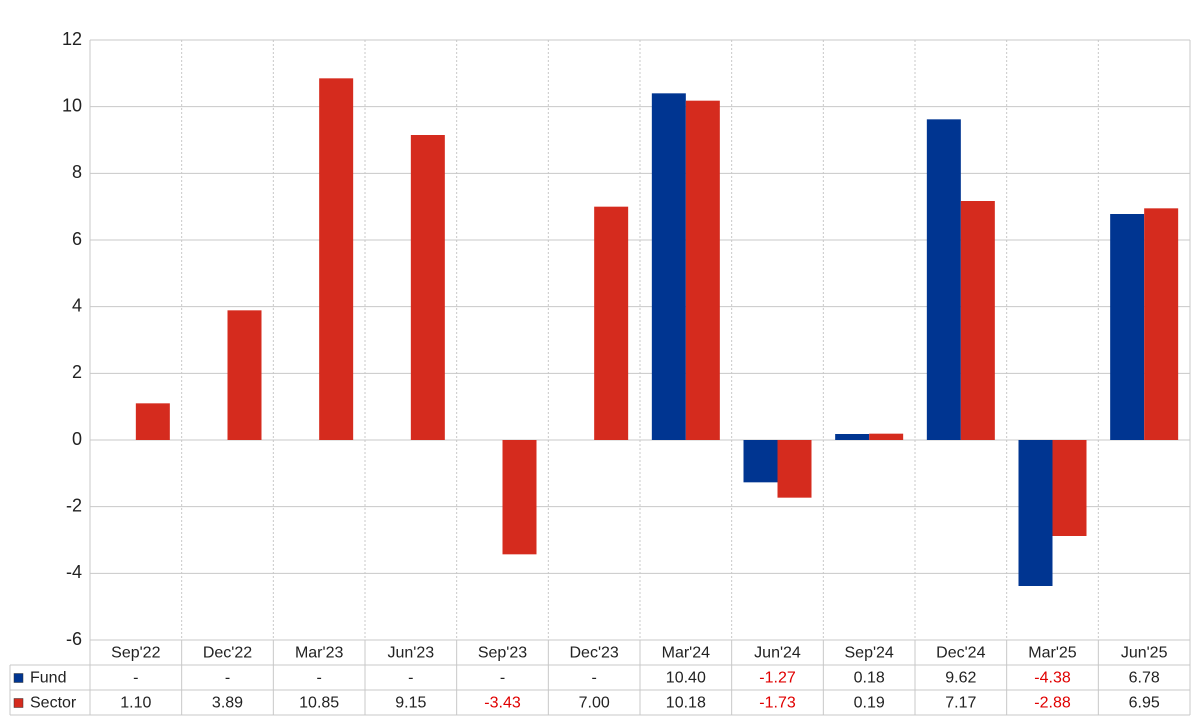 This screenshot has width=1200, height=720. What do you see at coordinates (960, 703) in the screenshot?
I see `data-label: 7.17` at bounding box center [960, 703].